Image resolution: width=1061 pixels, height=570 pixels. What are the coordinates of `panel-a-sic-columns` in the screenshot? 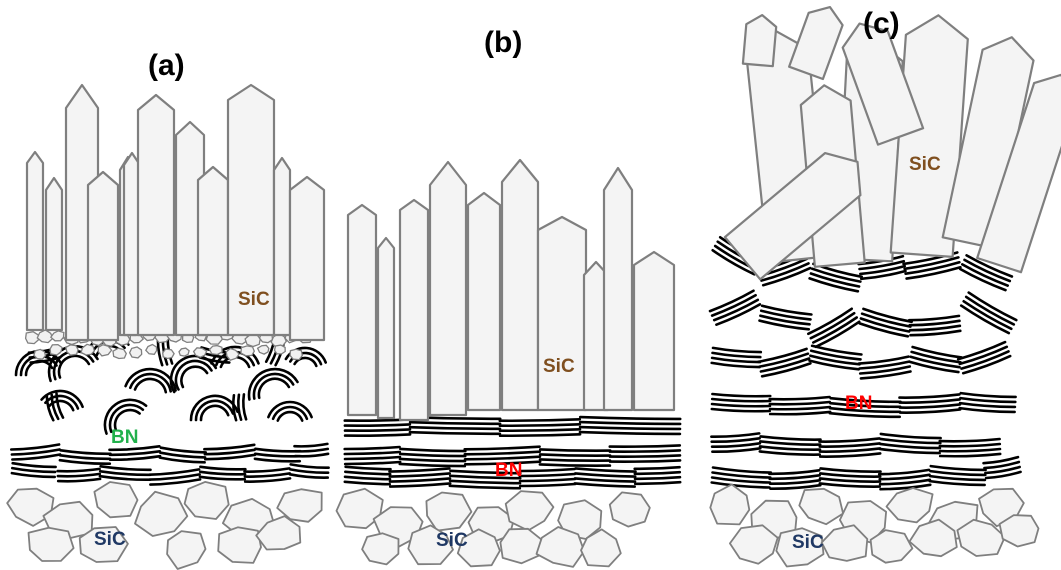 It's located at (175, 212).